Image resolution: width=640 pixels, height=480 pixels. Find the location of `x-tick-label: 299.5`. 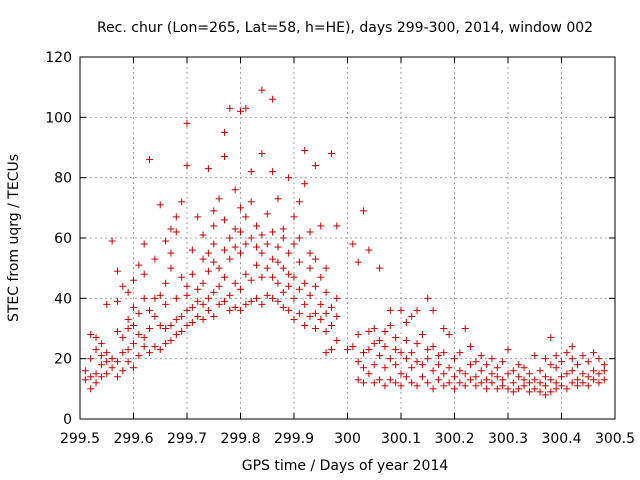

x-tick-label: 299.5 is located at coordinates (80, 439).